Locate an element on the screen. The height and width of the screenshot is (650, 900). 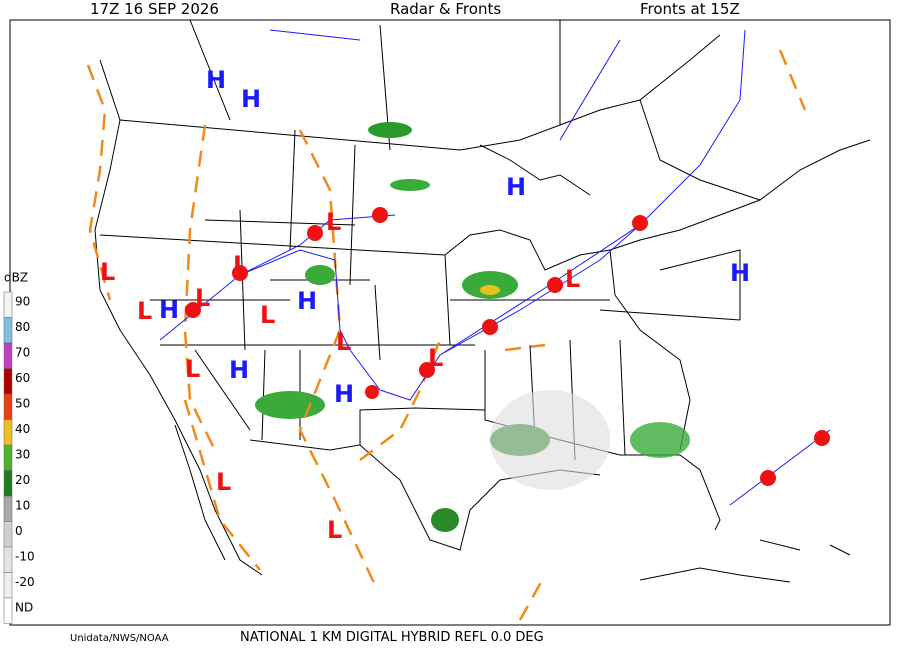
scale-label: -10 is located at coordinates (25, 557).